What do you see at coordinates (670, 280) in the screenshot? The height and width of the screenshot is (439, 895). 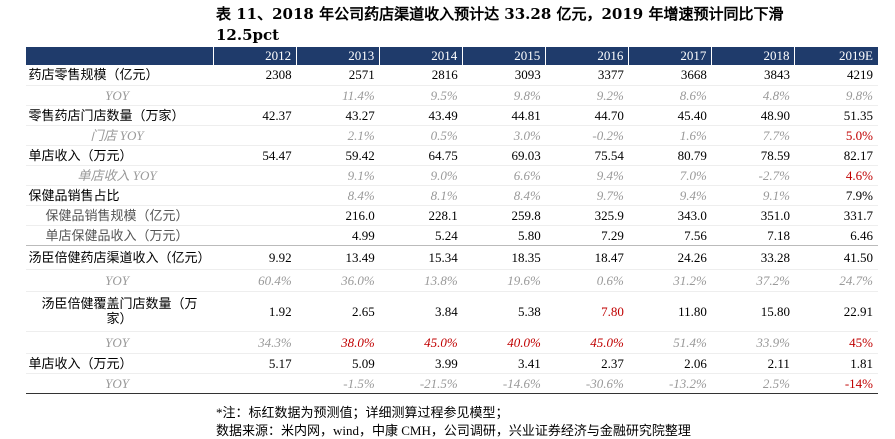 I see `cell: 31.2%` at bounding box center [670, 280].